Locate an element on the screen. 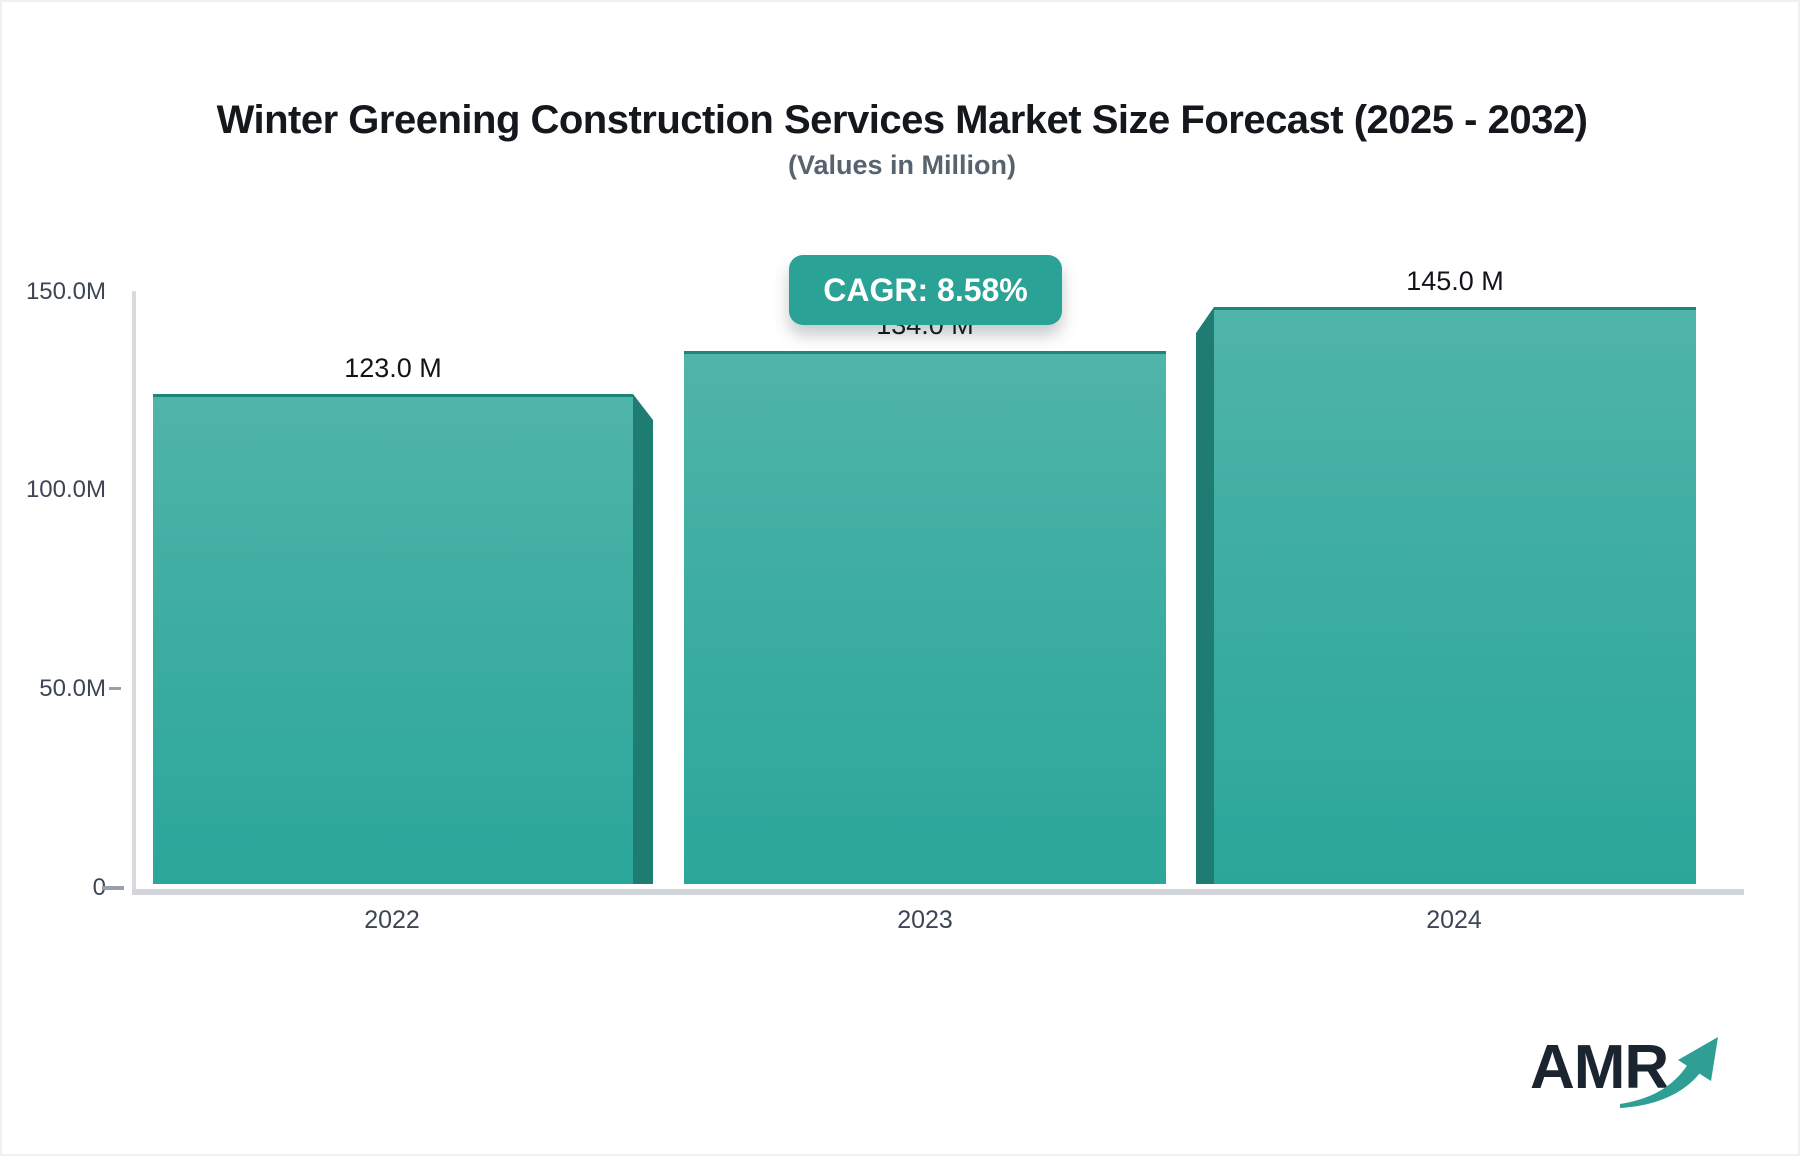 Image resolution: width=1800 pixels, height=1156 pixels. y-tick-mark-50m is located at coordinates (115, 688).